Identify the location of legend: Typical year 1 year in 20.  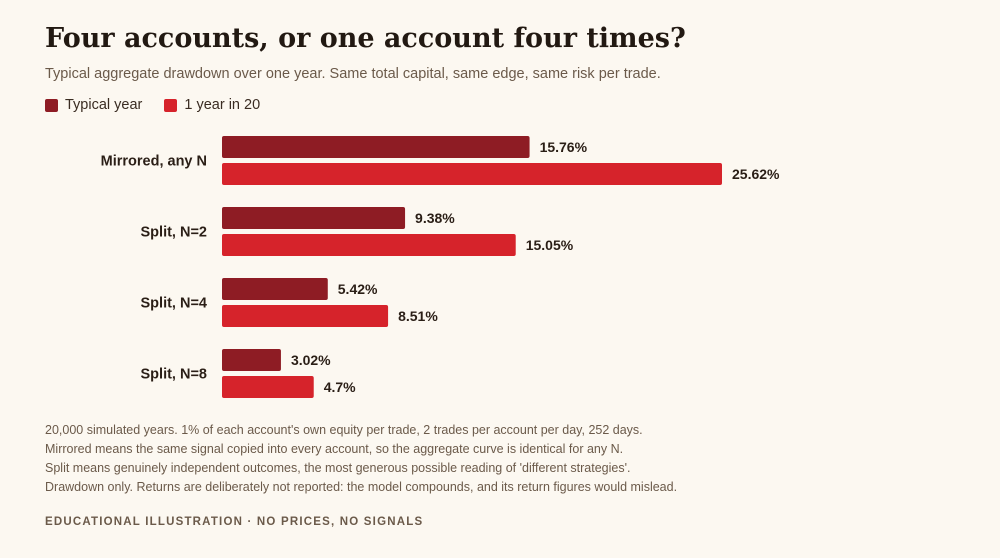
(163, 105).